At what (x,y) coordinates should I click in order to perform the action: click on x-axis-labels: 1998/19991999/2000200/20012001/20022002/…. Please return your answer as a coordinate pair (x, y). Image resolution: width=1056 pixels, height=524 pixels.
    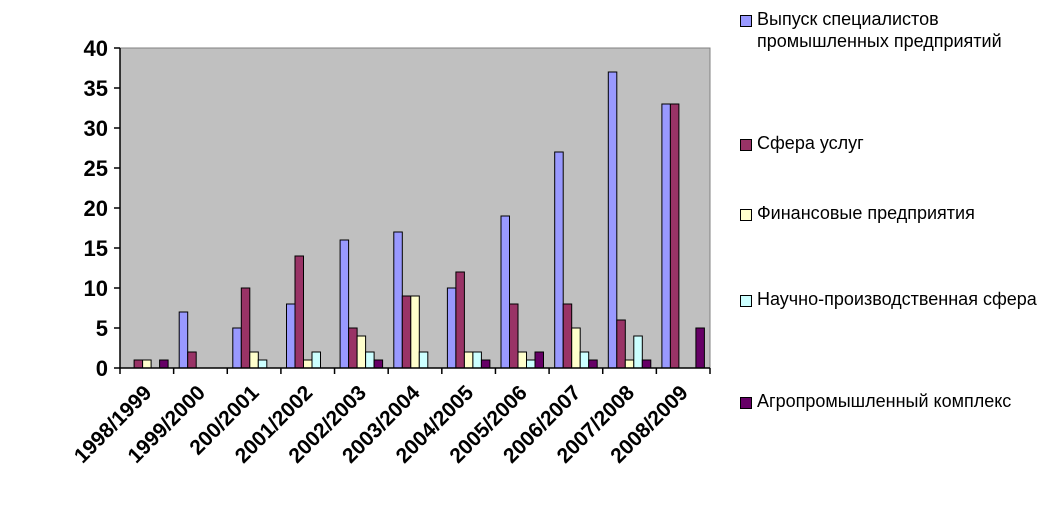
    Looking at the image, I should click on (381, 424).